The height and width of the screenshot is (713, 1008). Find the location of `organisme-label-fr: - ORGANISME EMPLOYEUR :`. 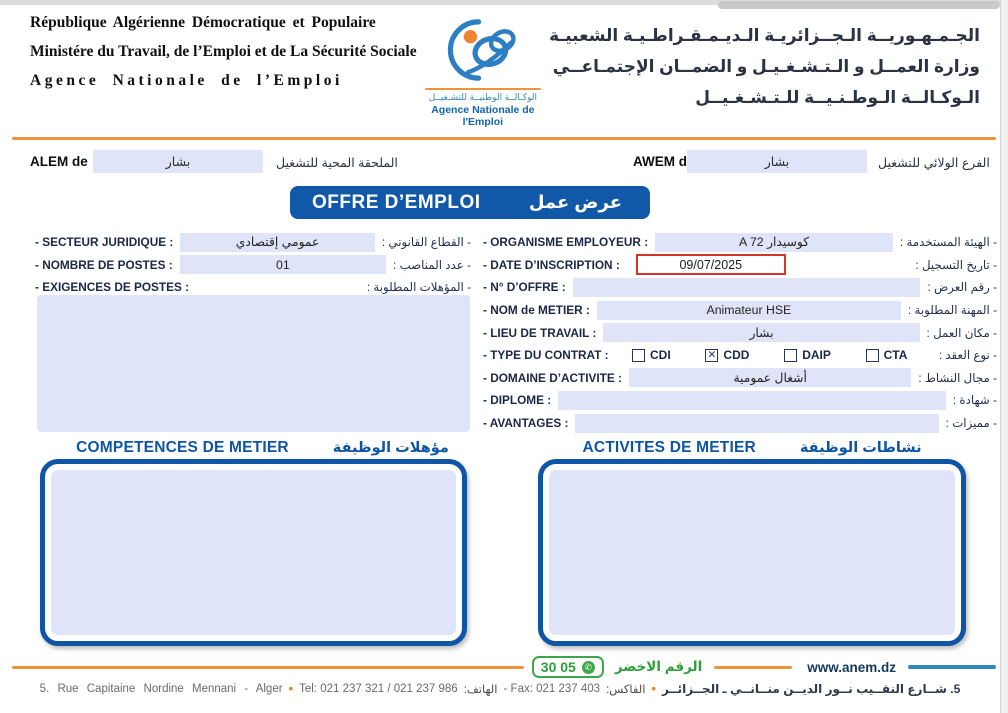

organisme-label-fr: - ORGANISME EMPLOYEUR : is located at coordinates (566, 242).